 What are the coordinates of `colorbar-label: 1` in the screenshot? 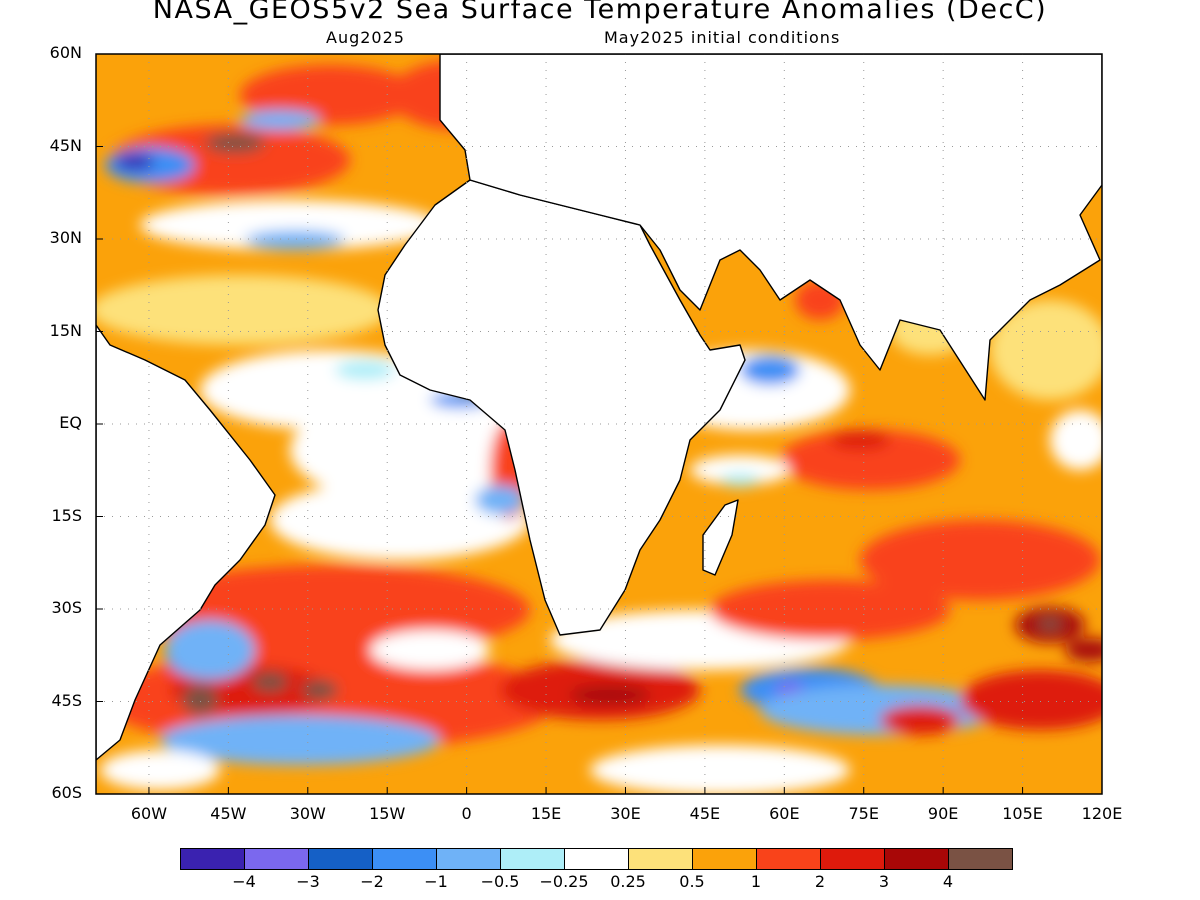 It's located at (756, 881).